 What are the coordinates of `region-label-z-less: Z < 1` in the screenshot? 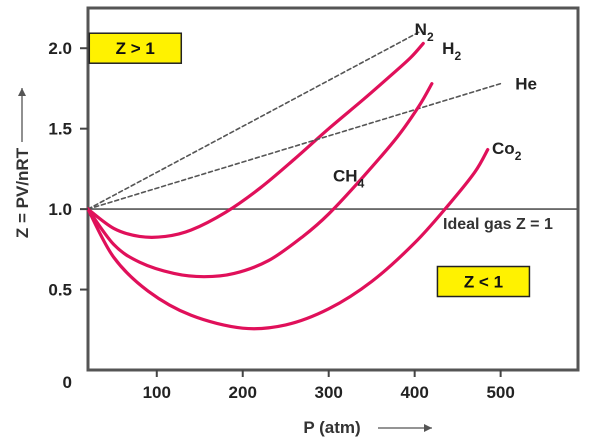 It's located at (483, 282).